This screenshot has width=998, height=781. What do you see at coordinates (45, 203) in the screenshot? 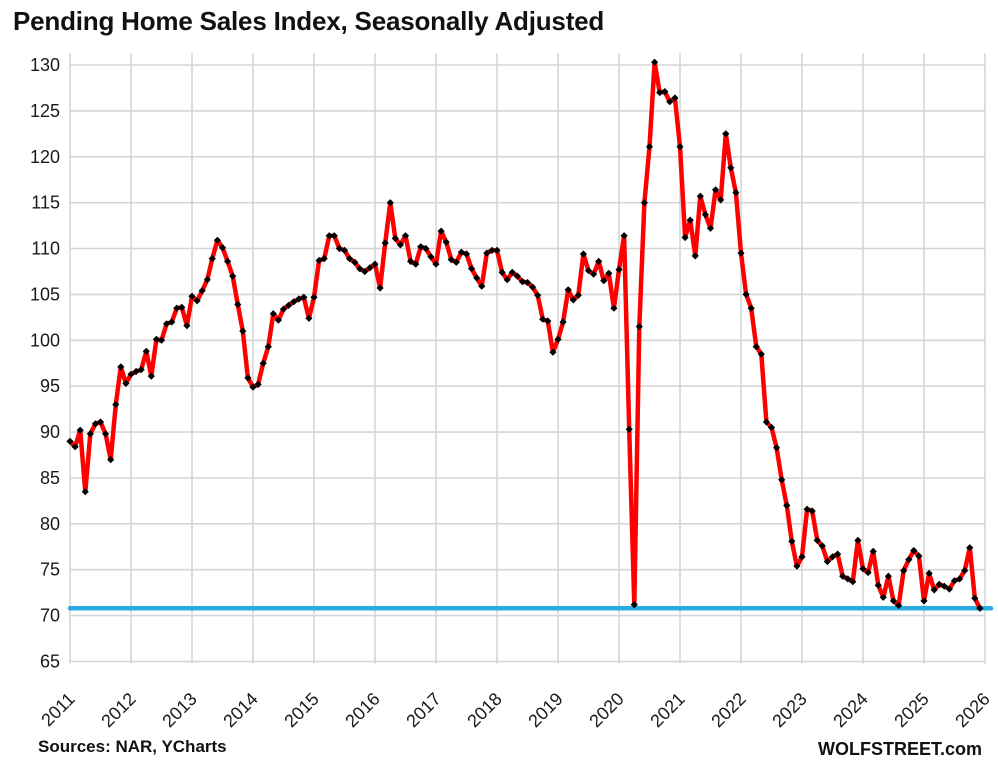
I see `svg-text: 115` at bounding box center [45, 203].